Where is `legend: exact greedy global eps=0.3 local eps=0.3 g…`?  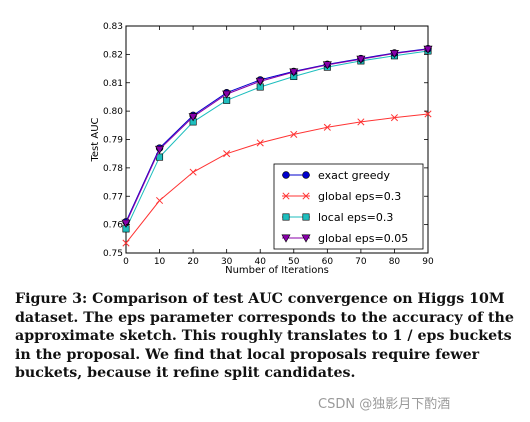 legend: exact greedy global eps=0.3 local eps=0.3 g… is located at coordinates (348, 206).